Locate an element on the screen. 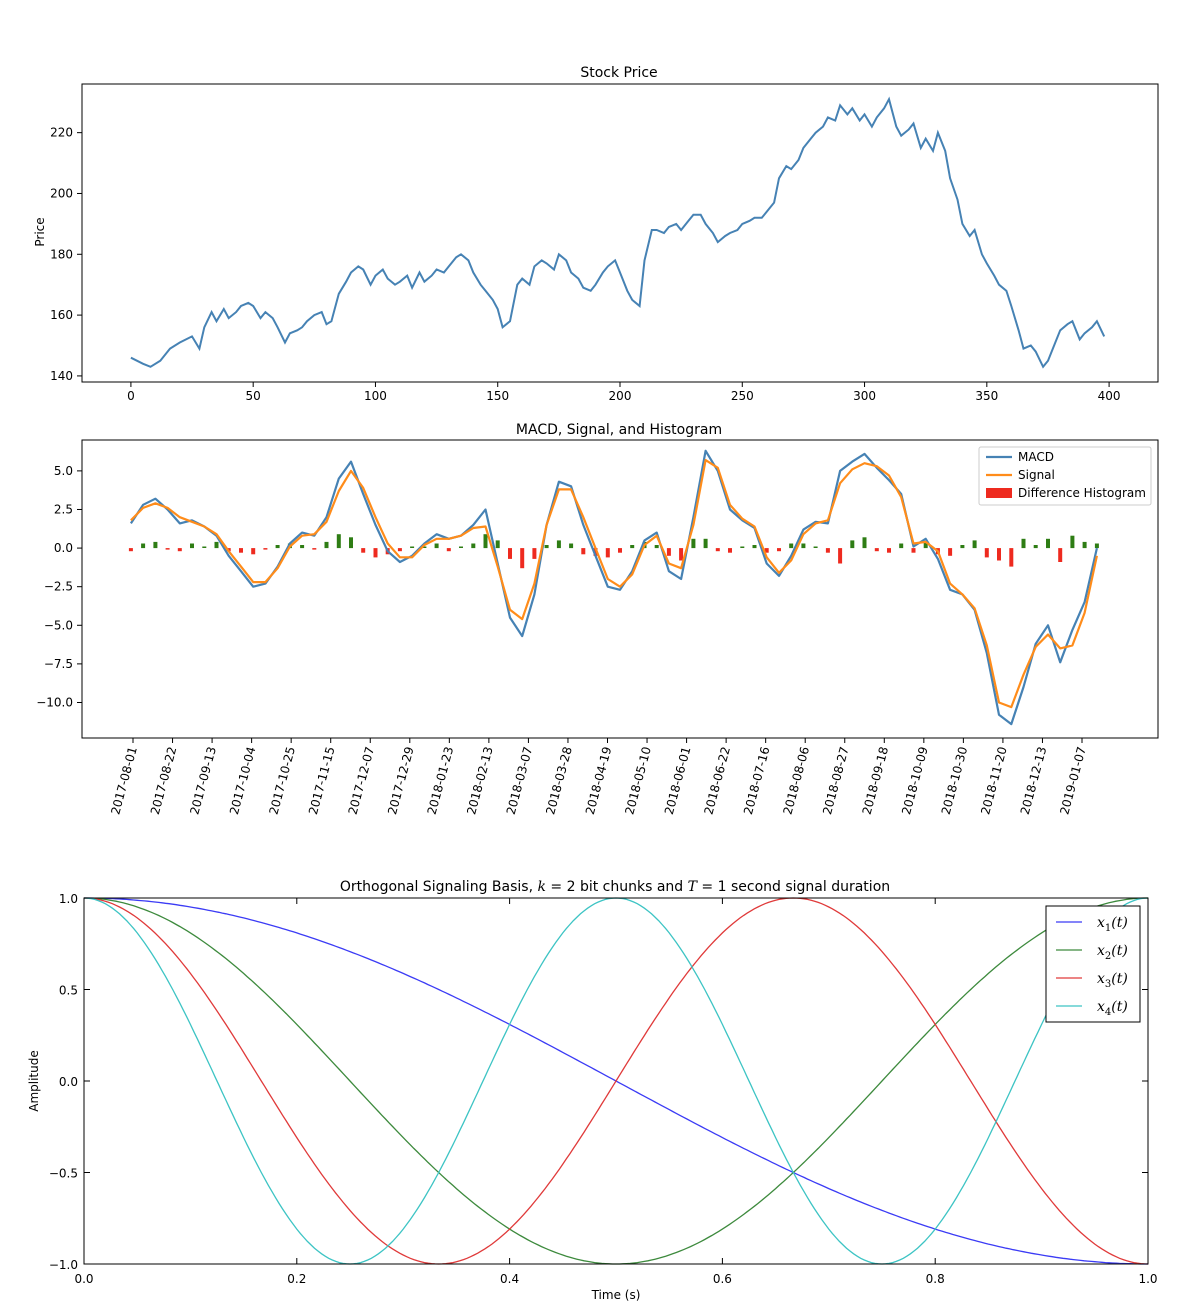  y-tick-label: −7.5 is located at coordinates (58, 664).